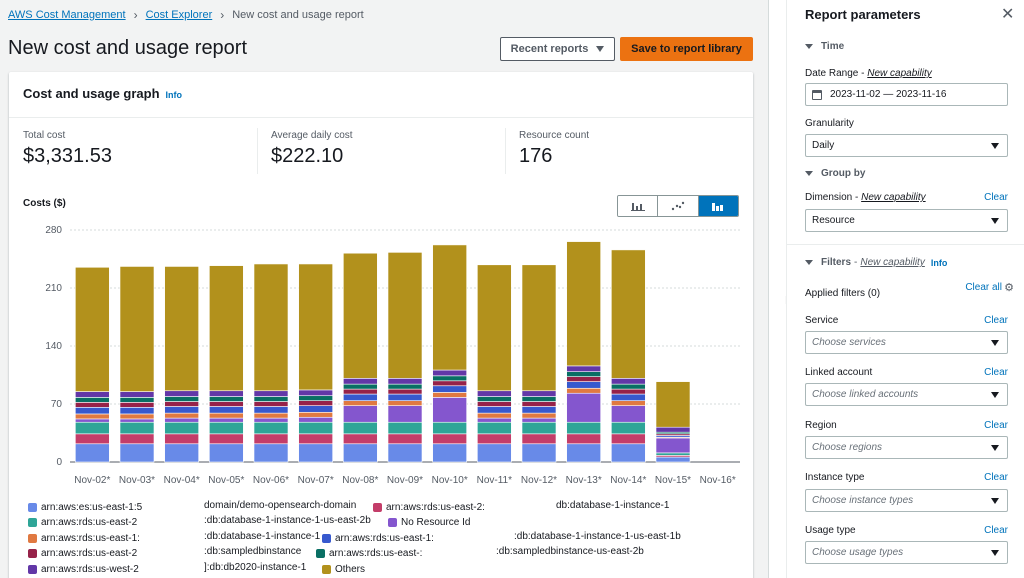  What do you see at coordinates (53, 288) in the screenshot?
I see `y-tick-label: 210` at bounding box center [53, 288].